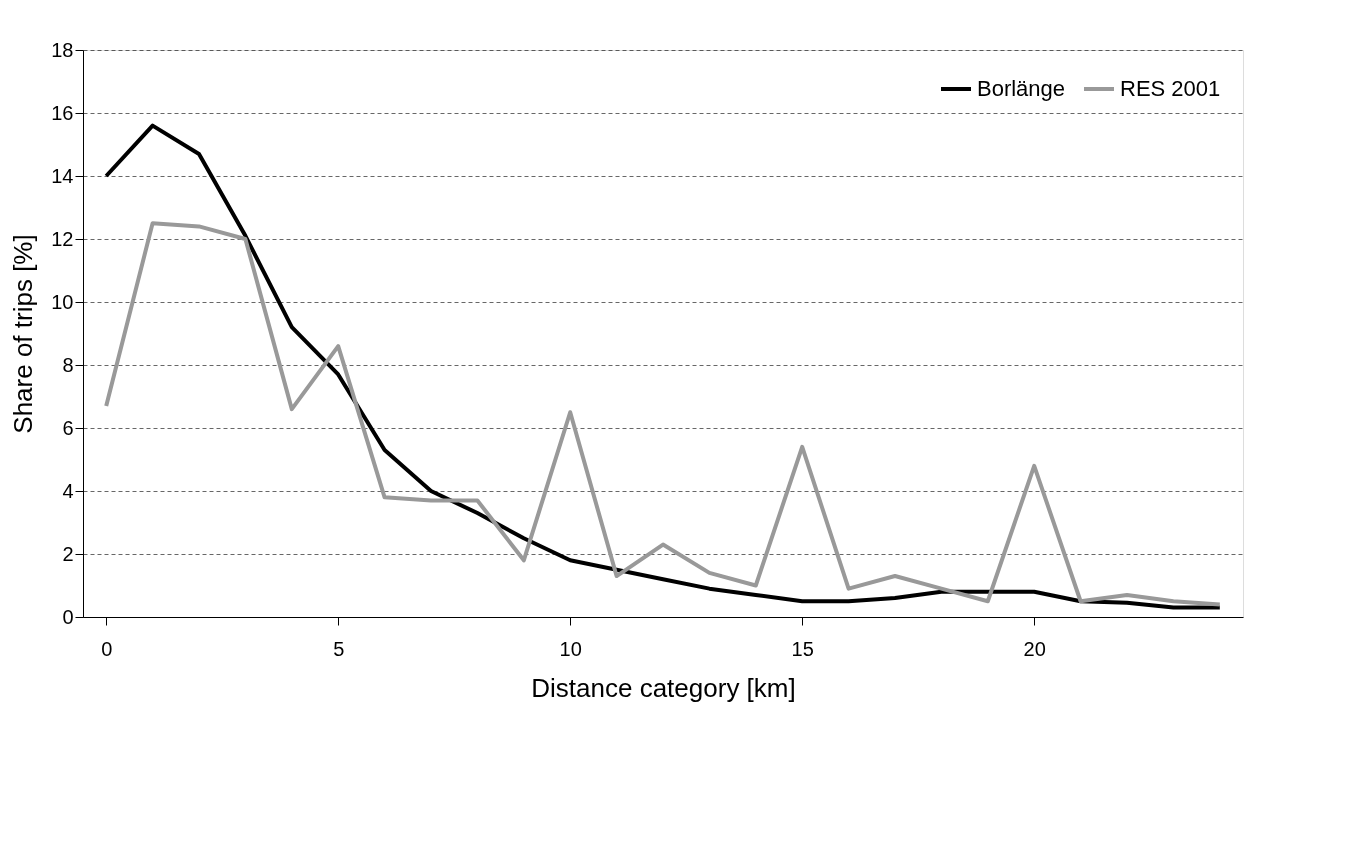 This screenshot has width=1361, height=851. Describe the element at coordinates (62, 301) in the screenshot. I see `y-tick-label: 10` at that location.